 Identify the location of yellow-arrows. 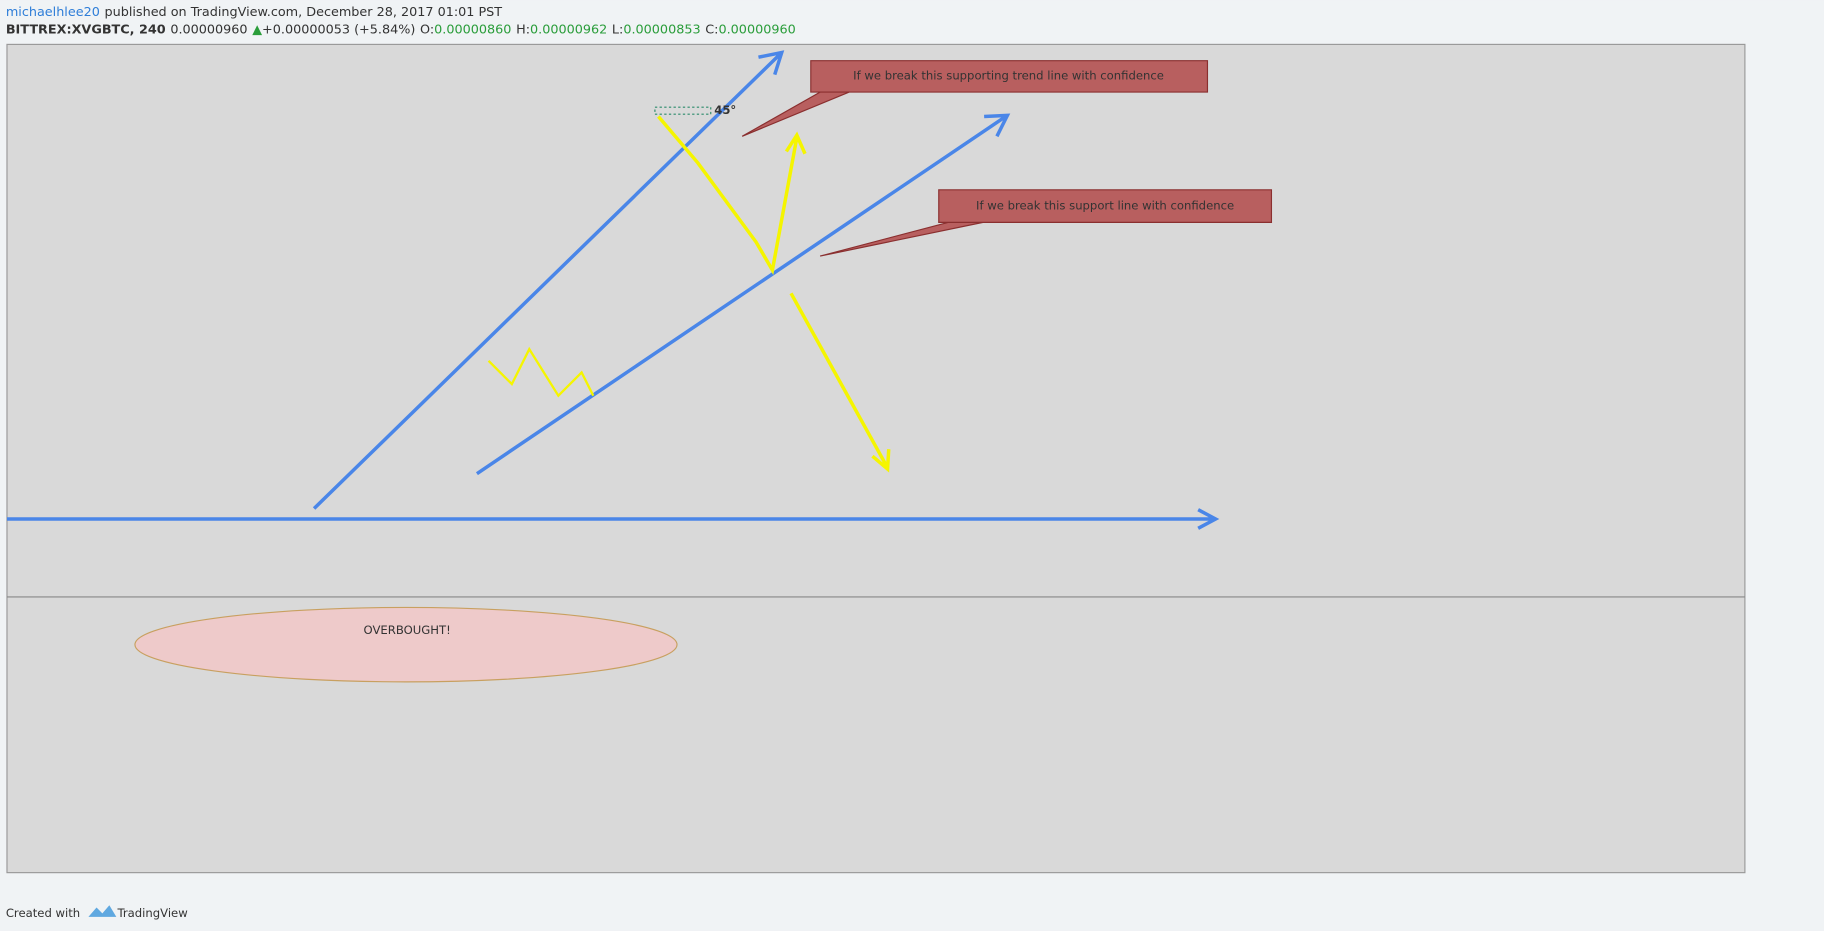
(689, 294).